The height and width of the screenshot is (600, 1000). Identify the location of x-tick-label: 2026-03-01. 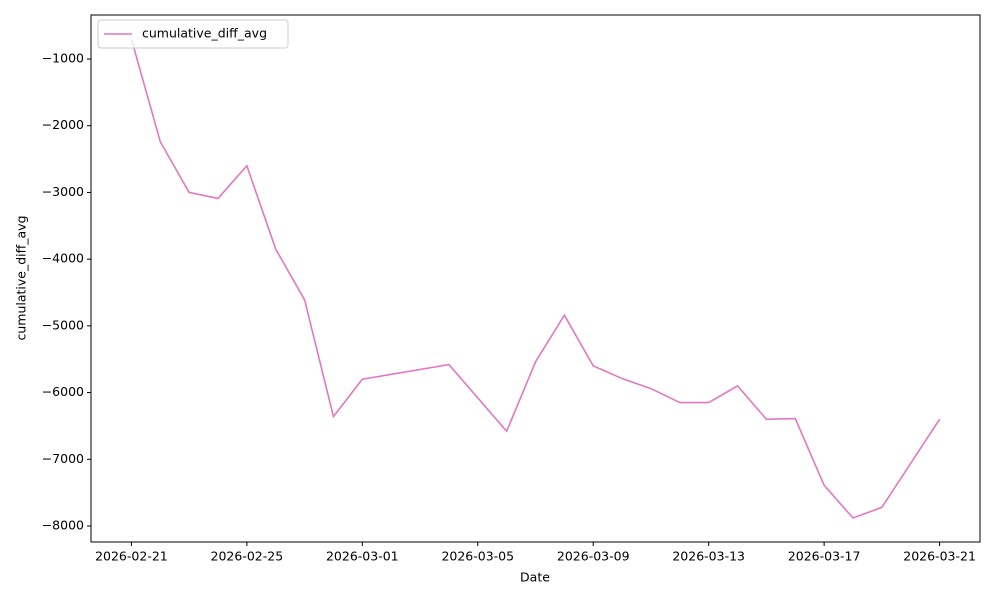
(362, 556).